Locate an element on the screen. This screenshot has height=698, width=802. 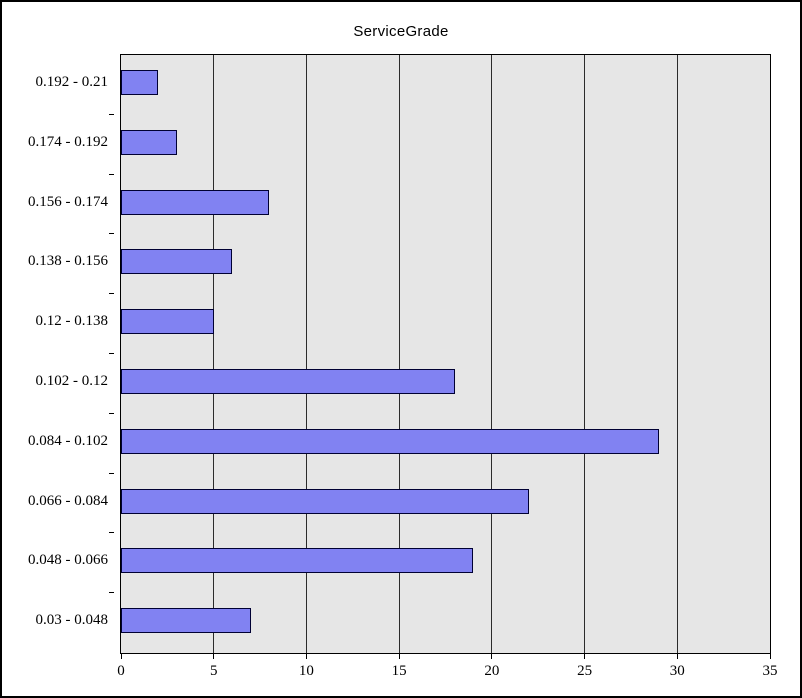
y-axis-label: 0.066 - 0.084 is located at coordinates (68, 500).